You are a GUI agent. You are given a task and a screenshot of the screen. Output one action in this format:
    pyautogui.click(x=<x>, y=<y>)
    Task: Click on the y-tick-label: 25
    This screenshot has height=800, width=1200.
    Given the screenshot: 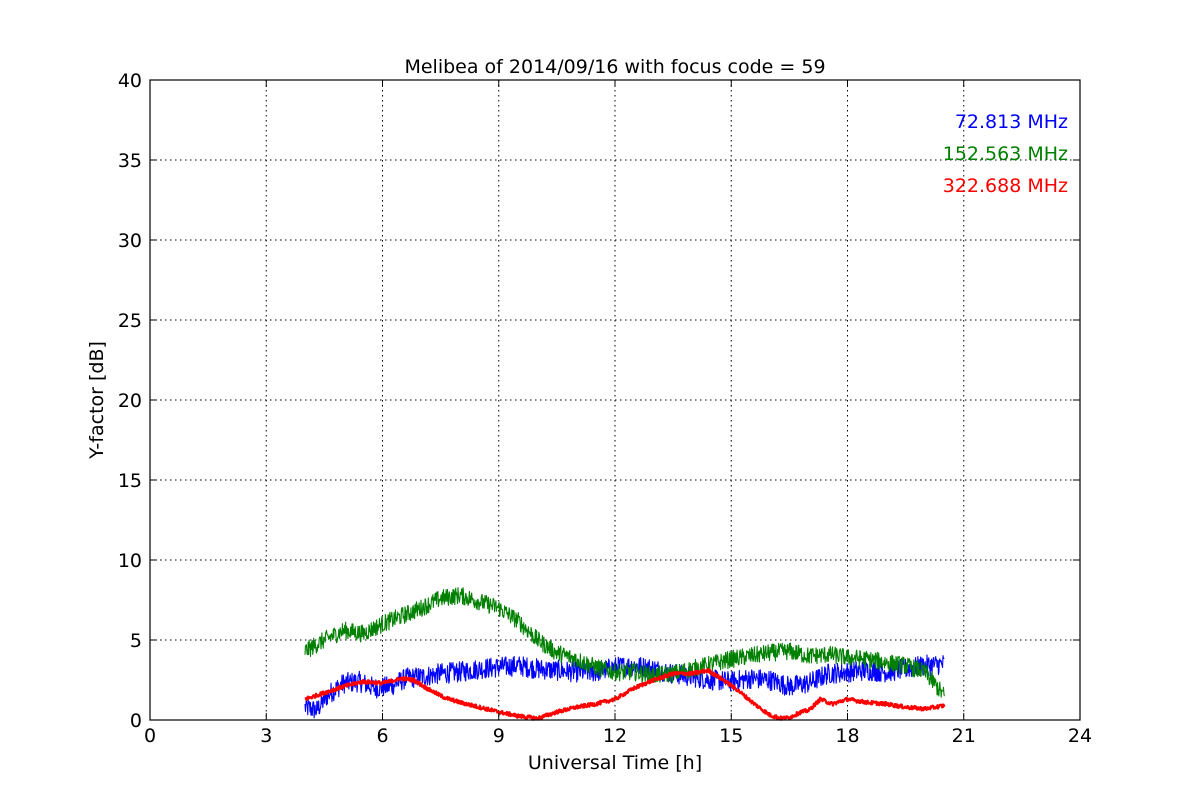 What is the action you would take?
    pyautogui.click(x=130, y=321)
    